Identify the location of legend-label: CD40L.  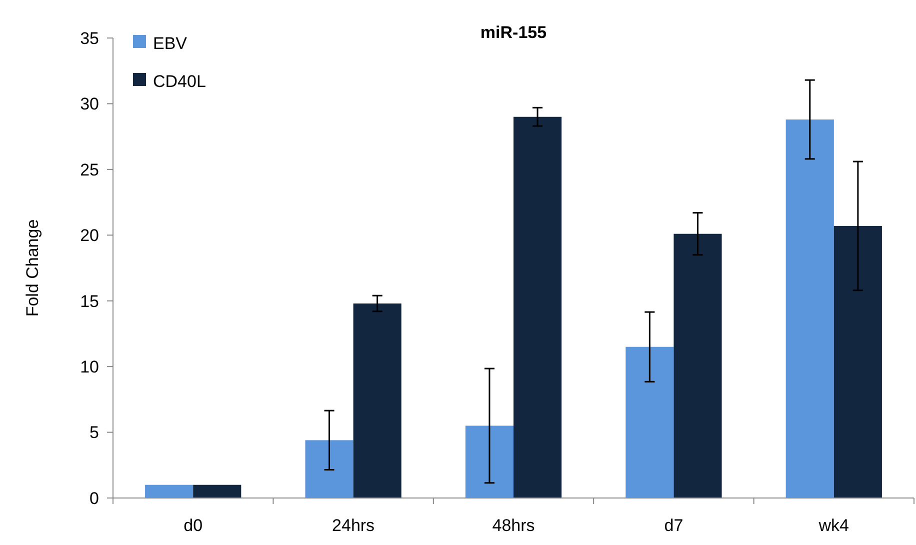
(179, 81).